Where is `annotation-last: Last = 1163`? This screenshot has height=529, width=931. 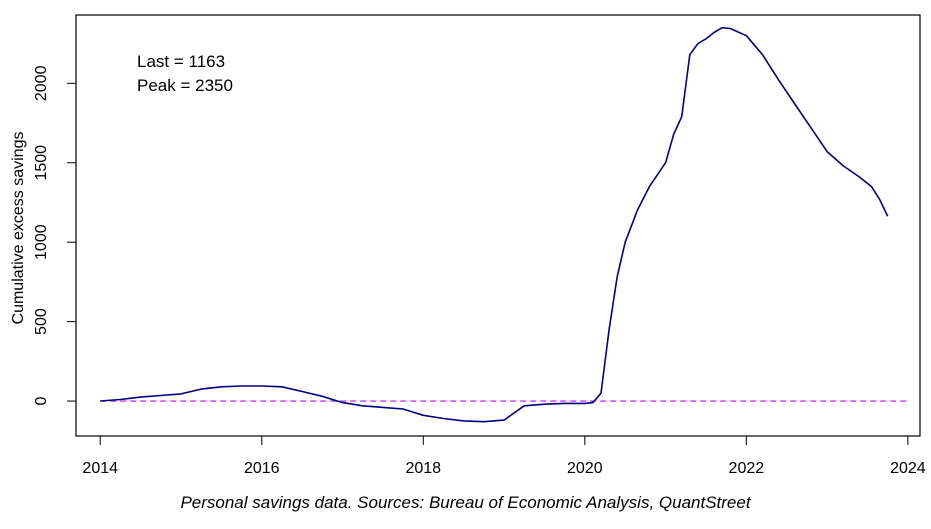 annotation-last: Last = 1163 is located at coordinates (181, 61).